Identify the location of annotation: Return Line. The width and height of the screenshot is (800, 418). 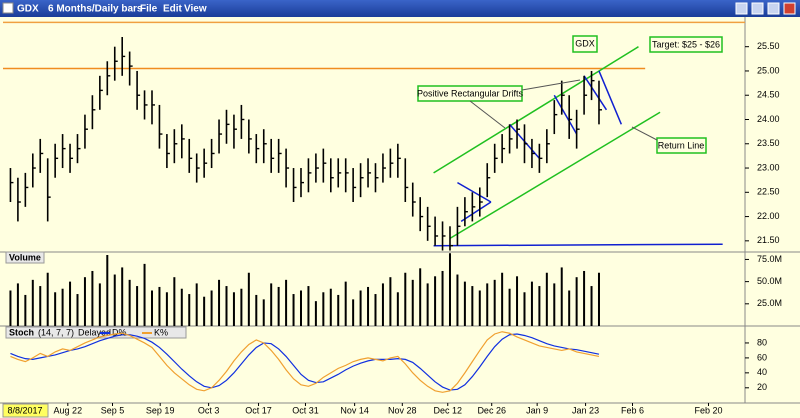
(681, 145).